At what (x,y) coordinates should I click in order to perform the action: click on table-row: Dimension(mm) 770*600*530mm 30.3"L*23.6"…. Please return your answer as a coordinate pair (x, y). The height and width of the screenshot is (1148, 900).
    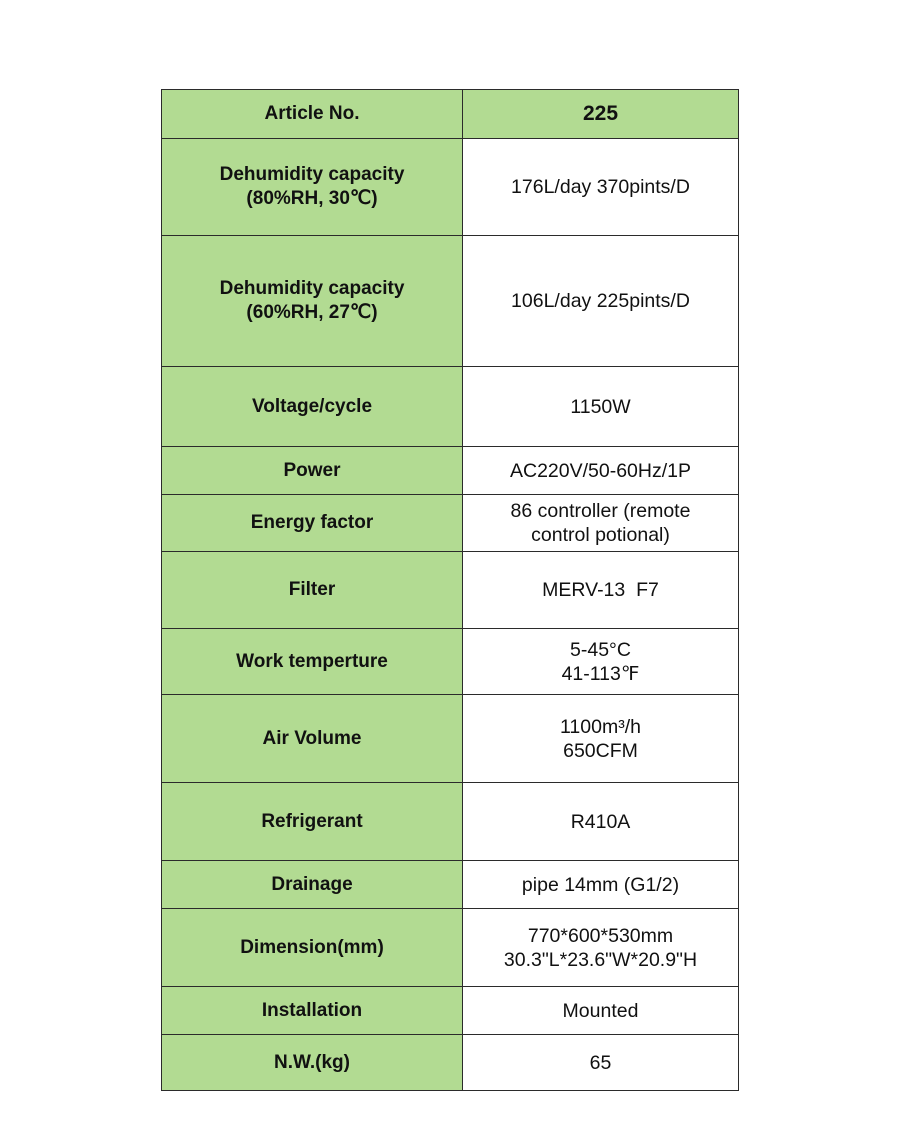
    Looking at the image, I should click on (450, 947).